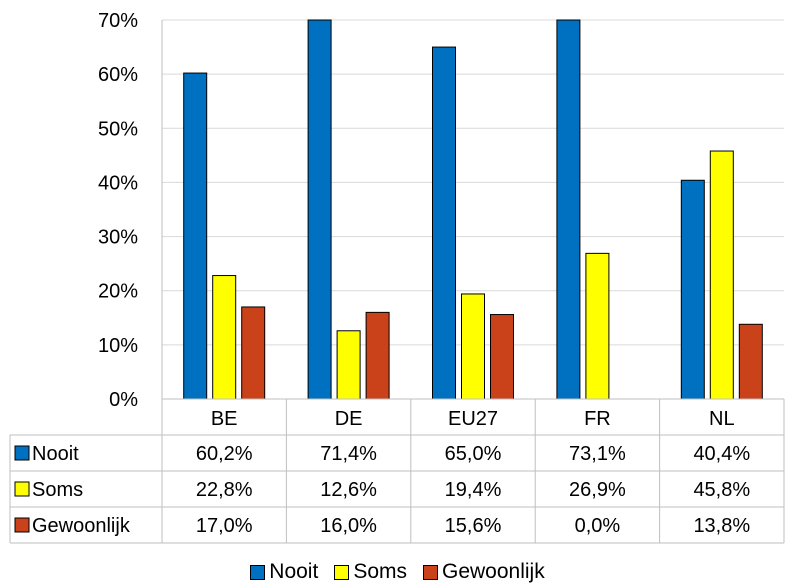 The width and height of the screenshot is (795, 586). I want to click on legend-swatch-nooit, so click(258, 572).